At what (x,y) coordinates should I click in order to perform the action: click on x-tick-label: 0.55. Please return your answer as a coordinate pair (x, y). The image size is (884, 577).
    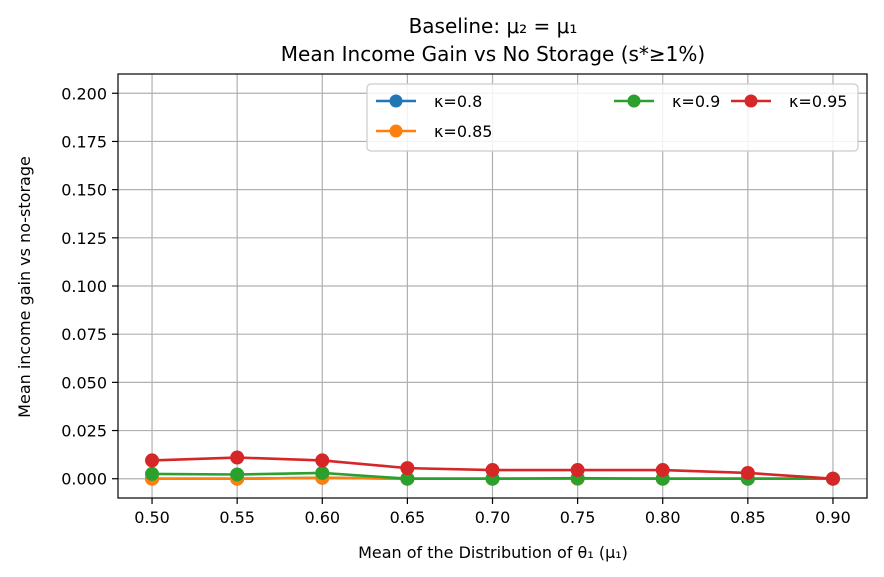
    Looking at the image, I should click on (237, 517).